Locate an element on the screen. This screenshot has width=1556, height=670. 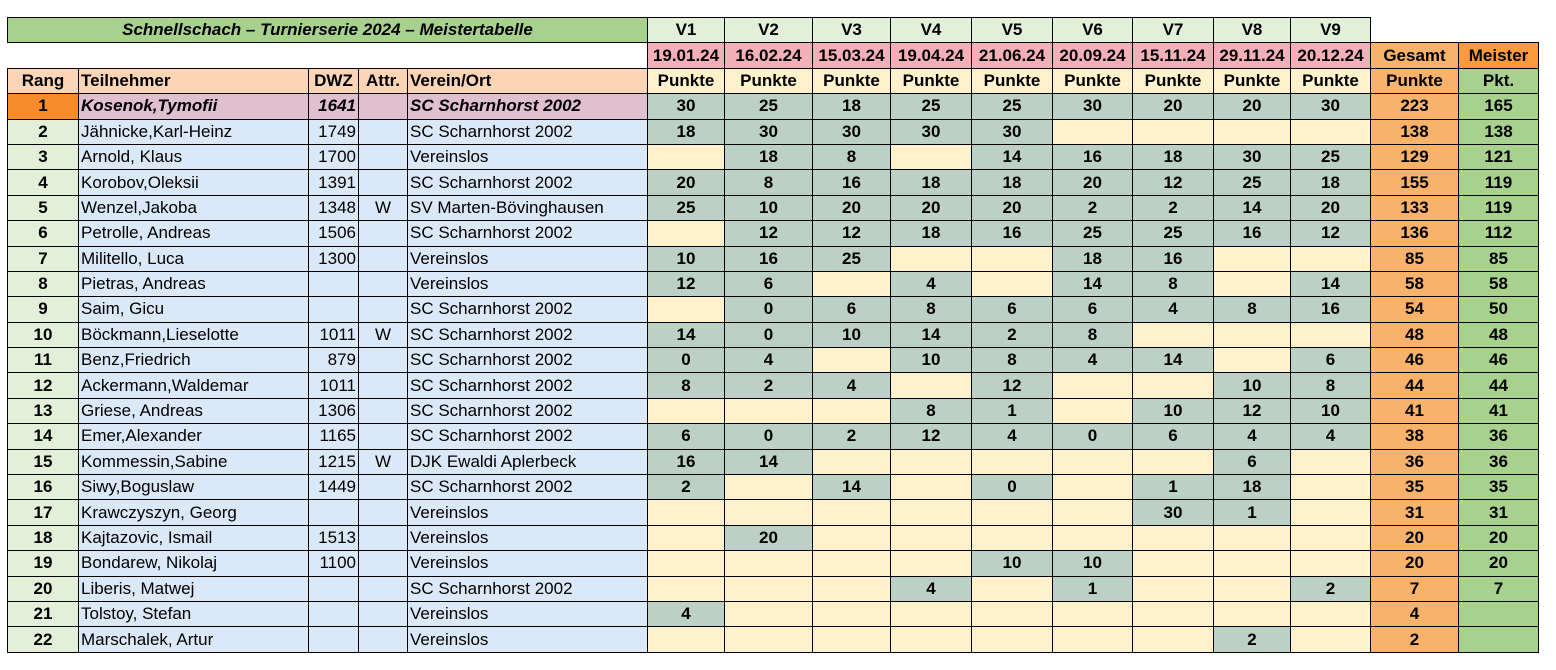
event-label: V6 is located at coordinates (1092, 30).